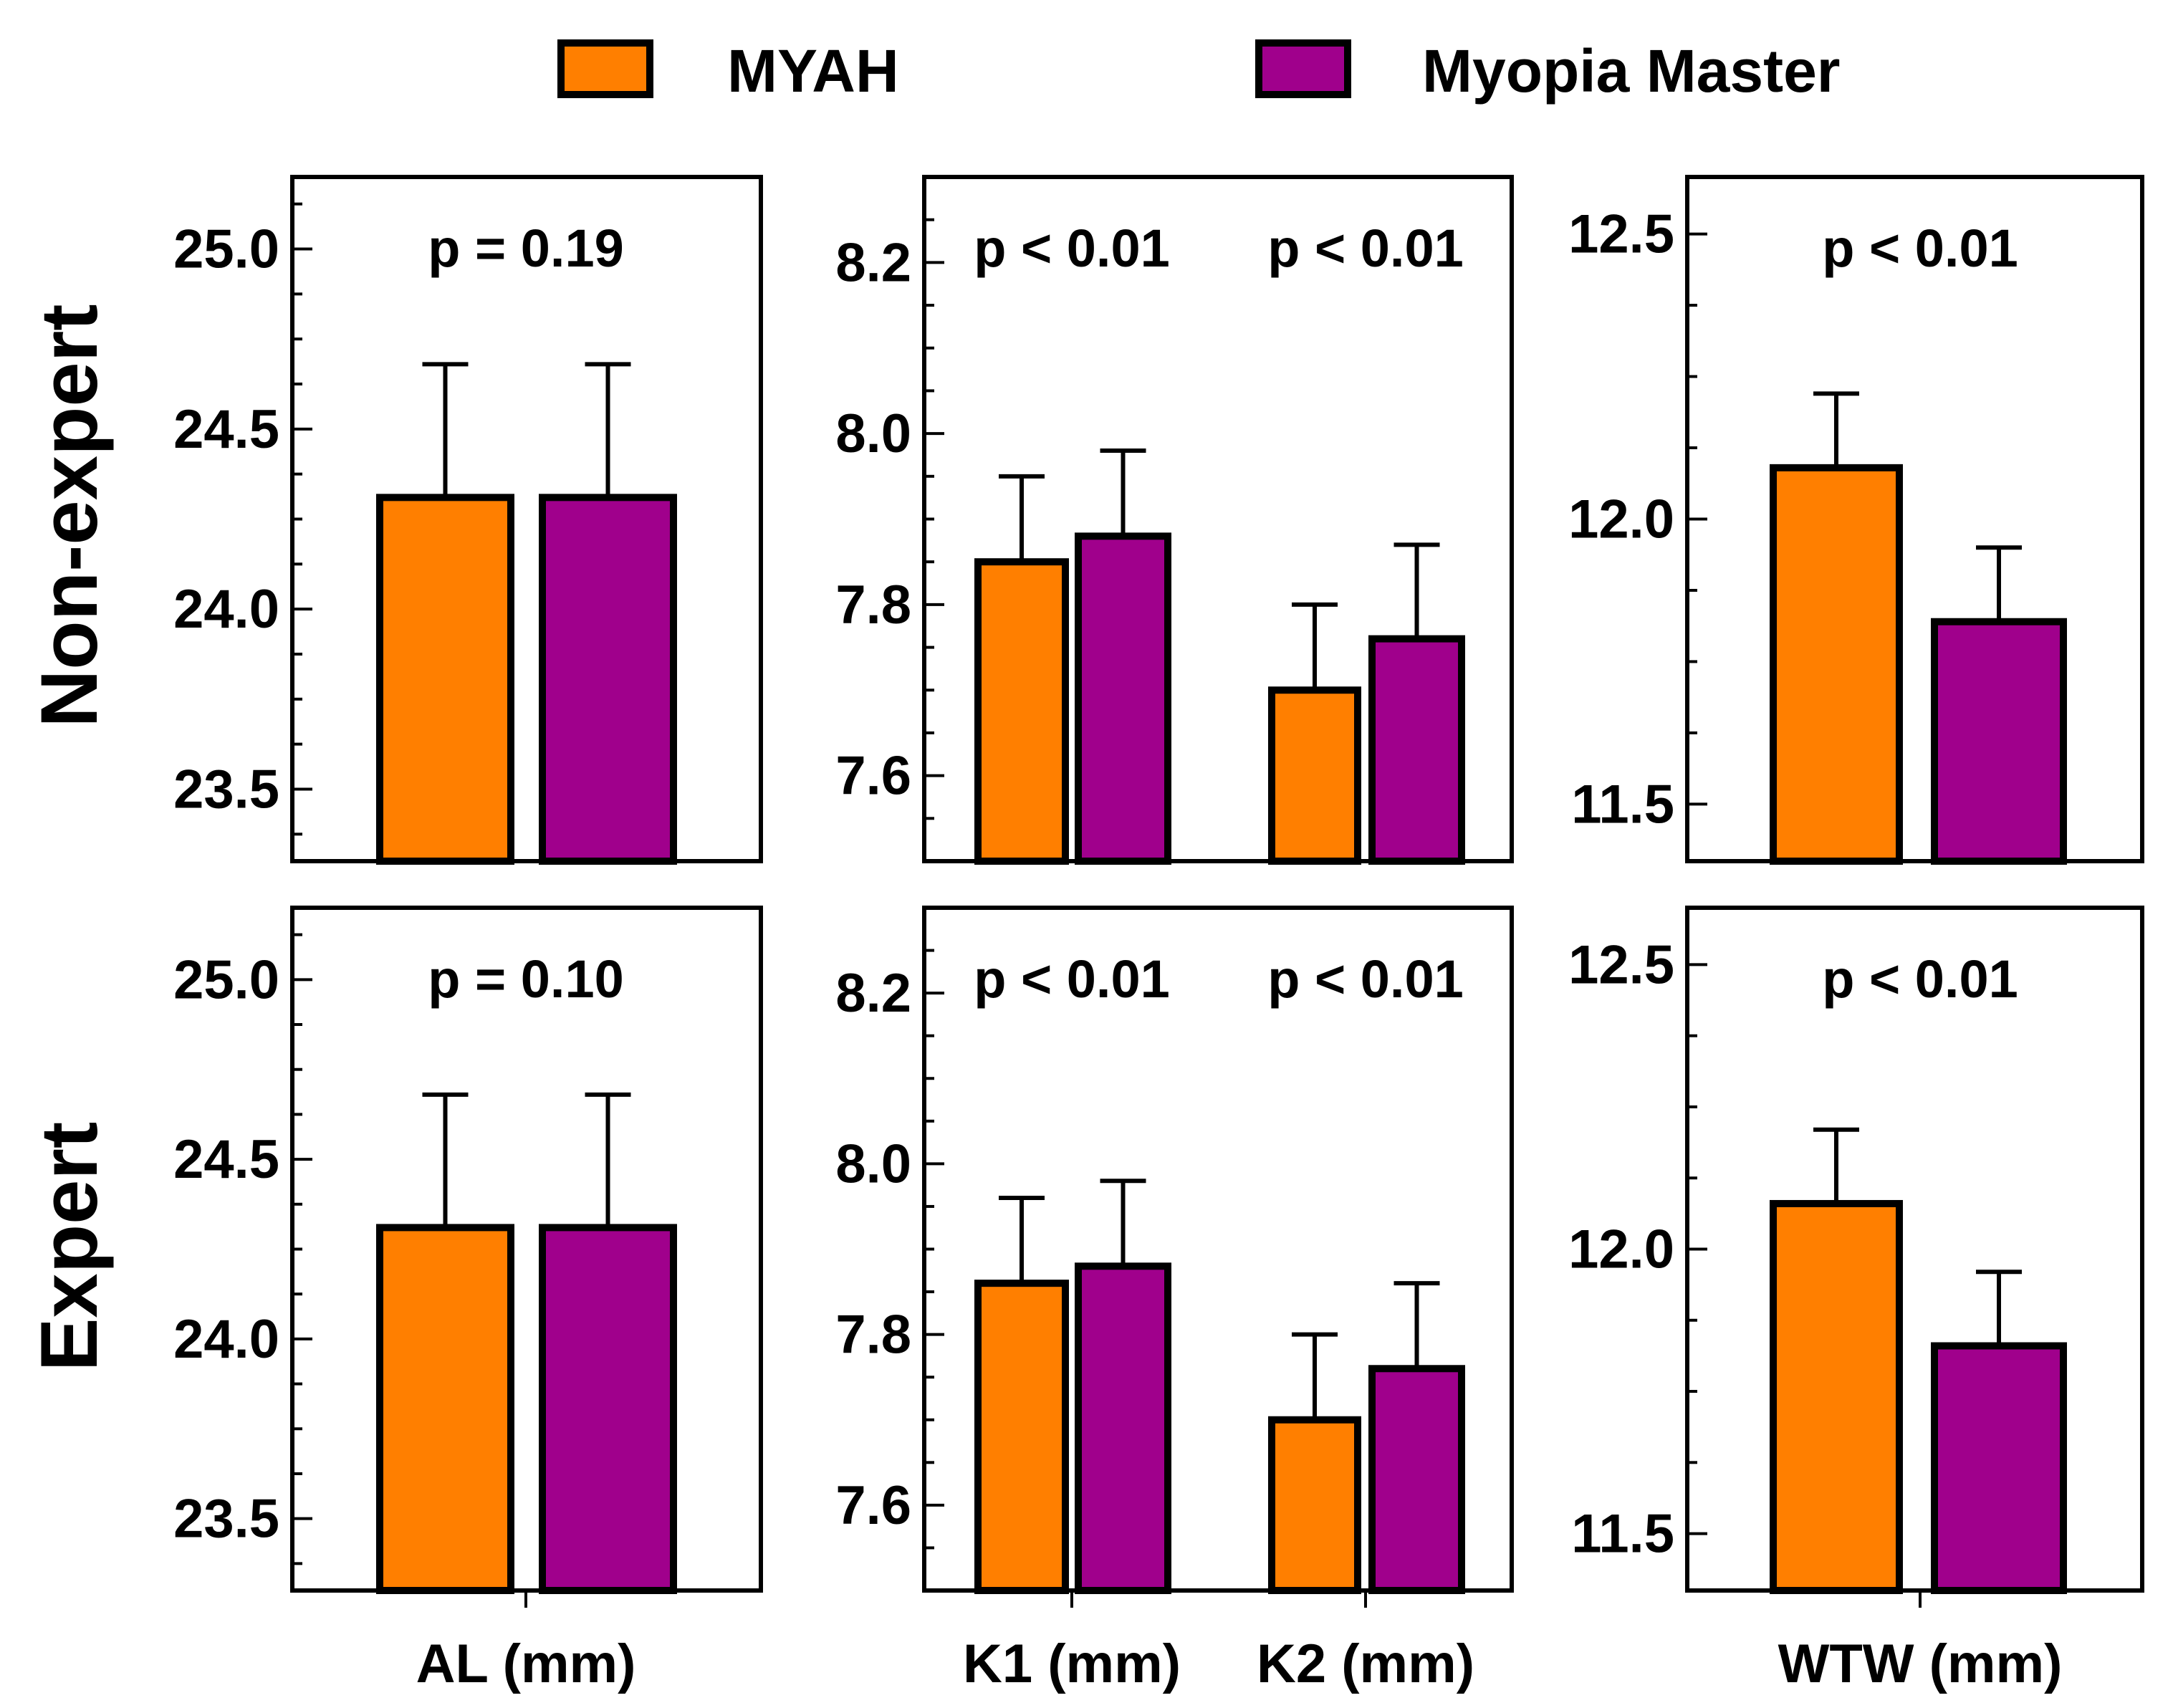 The height and width of the screenshot is (1708, 2173). I want to click on panel-expert-0: 23.5 24.0 24.5 25.0 p = 0.10 AL (mm), so click(468, 1300).